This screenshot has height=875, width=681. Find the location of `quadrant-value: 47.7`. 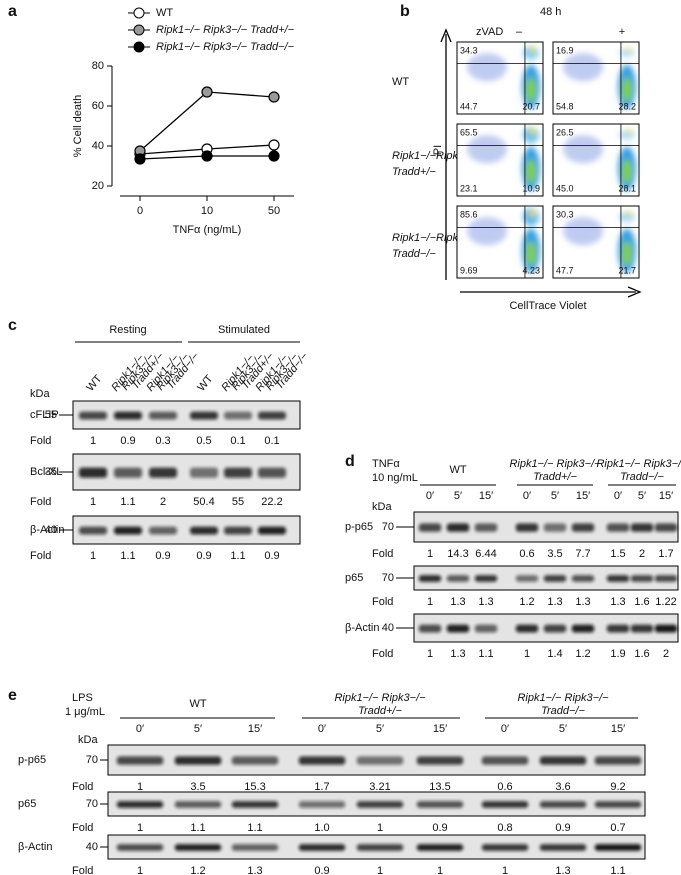

quadrant-value: 47.7 is located at coordinates (565, 270).